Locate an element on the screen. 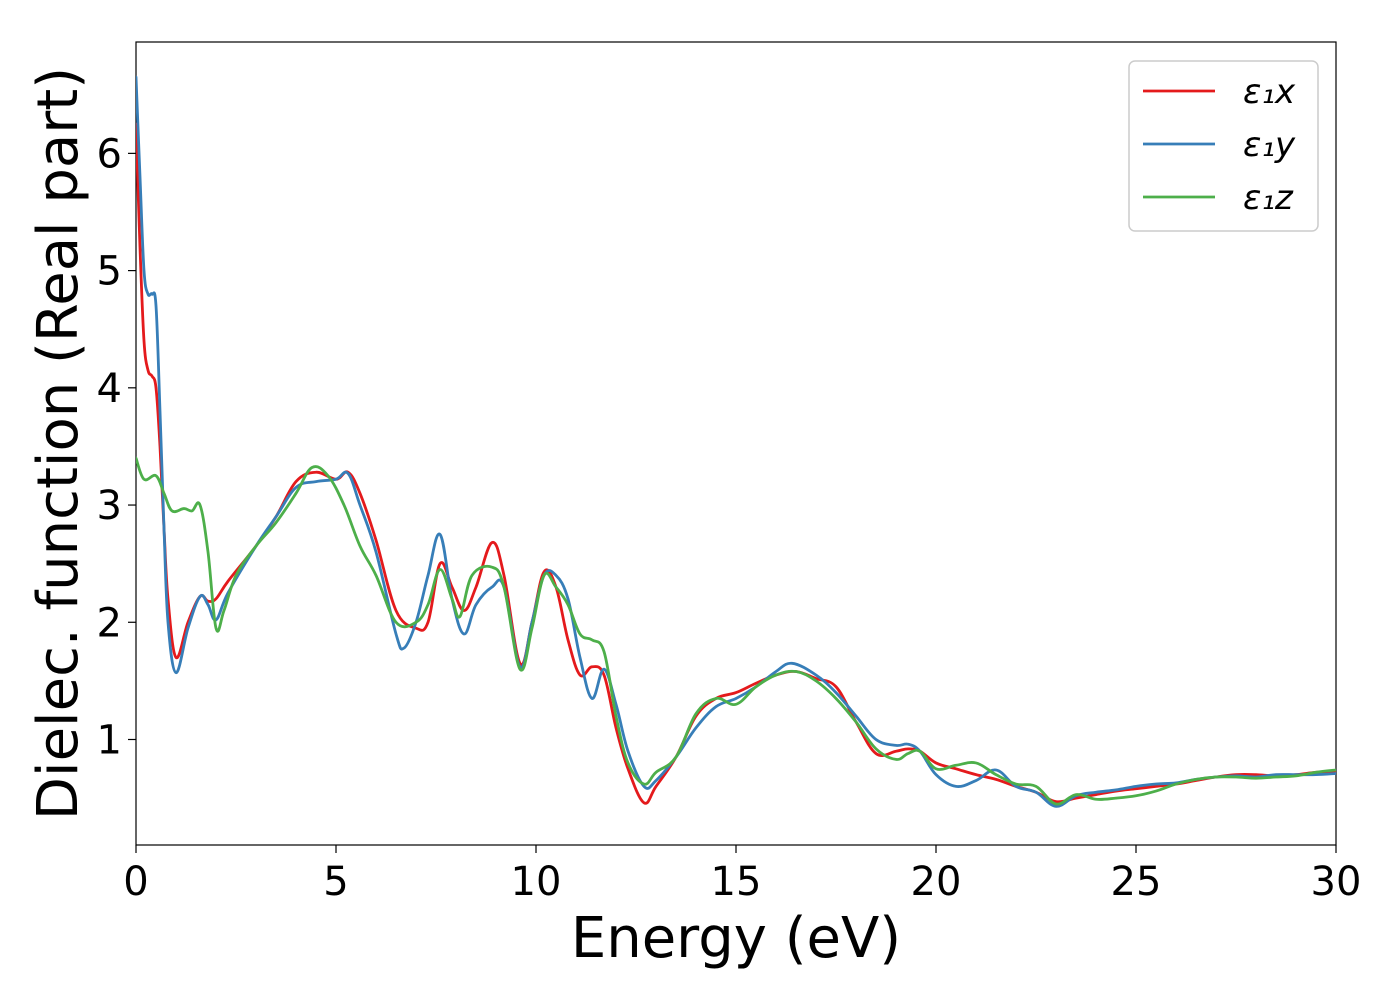  legend-label-2: ε₁y is located at coordinates (1269, 145).